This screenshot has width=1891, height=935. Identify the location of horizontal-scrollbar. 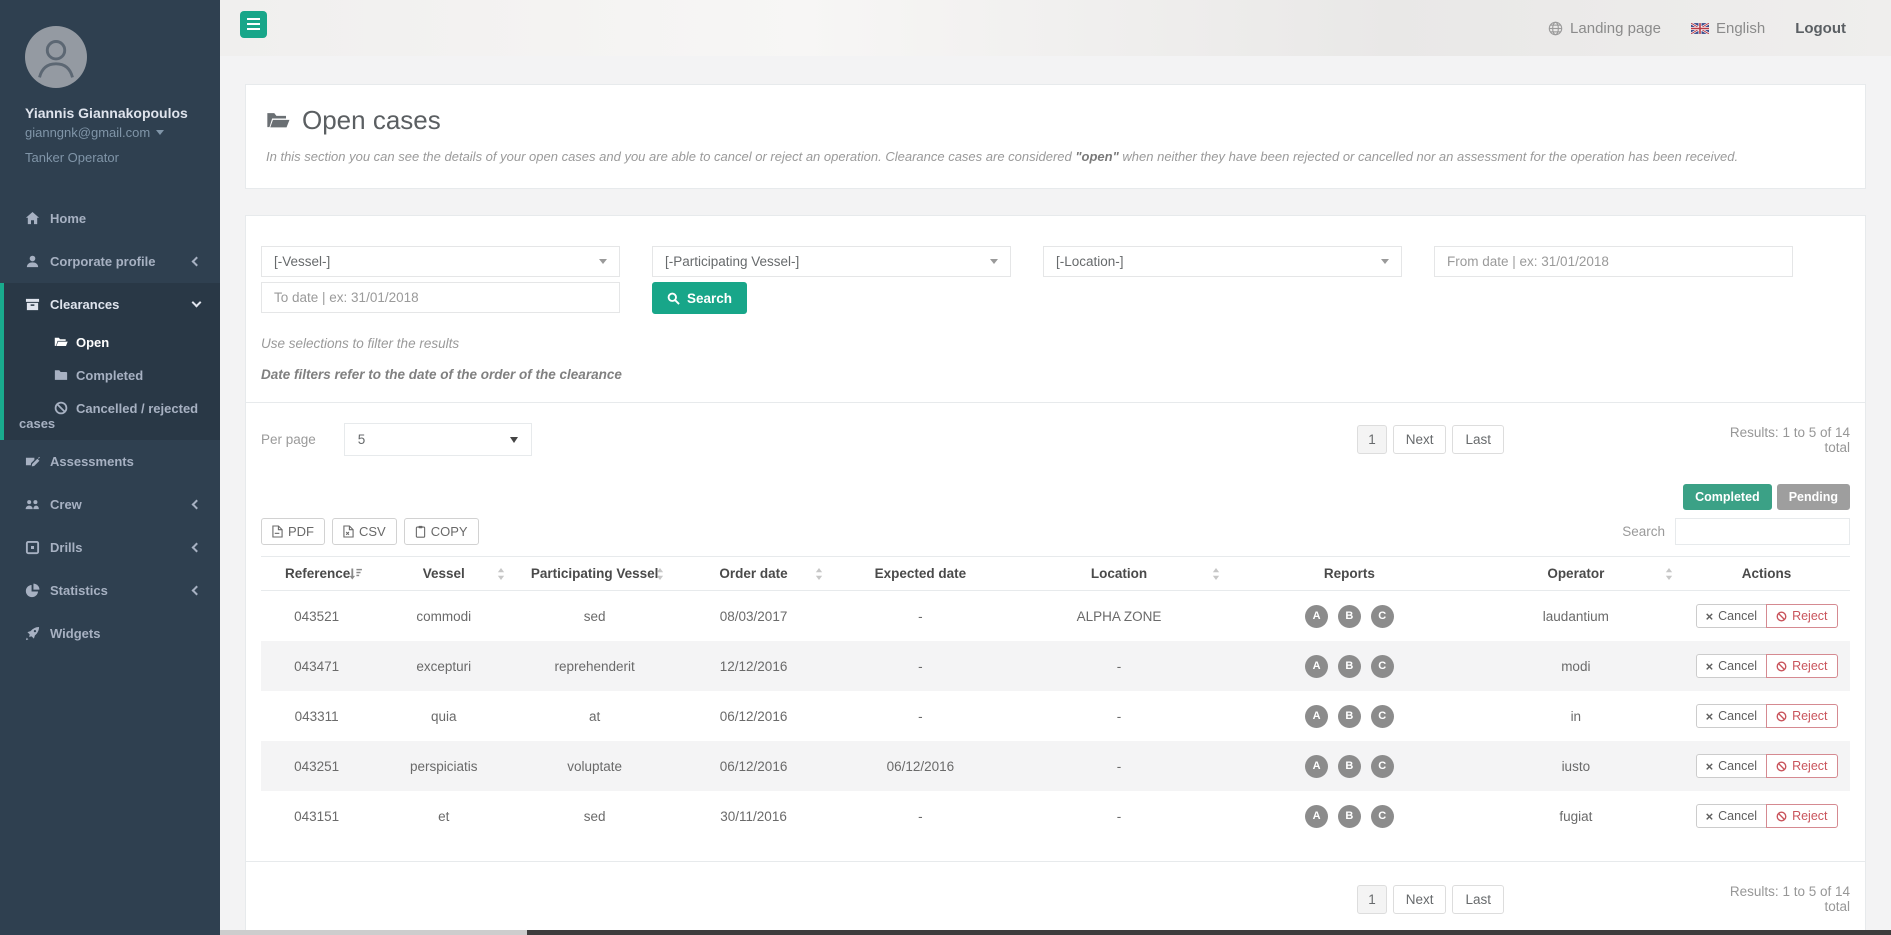
(1055, 932).